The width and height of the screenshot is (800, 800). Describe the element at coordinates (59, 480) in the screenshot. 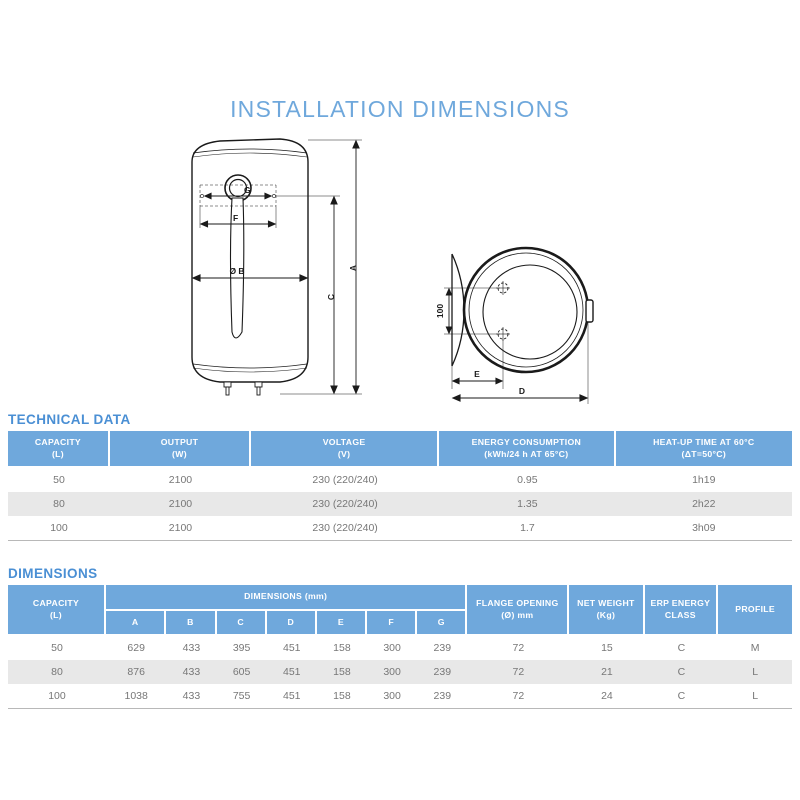

I see `cell-capacity: 50` at that location.